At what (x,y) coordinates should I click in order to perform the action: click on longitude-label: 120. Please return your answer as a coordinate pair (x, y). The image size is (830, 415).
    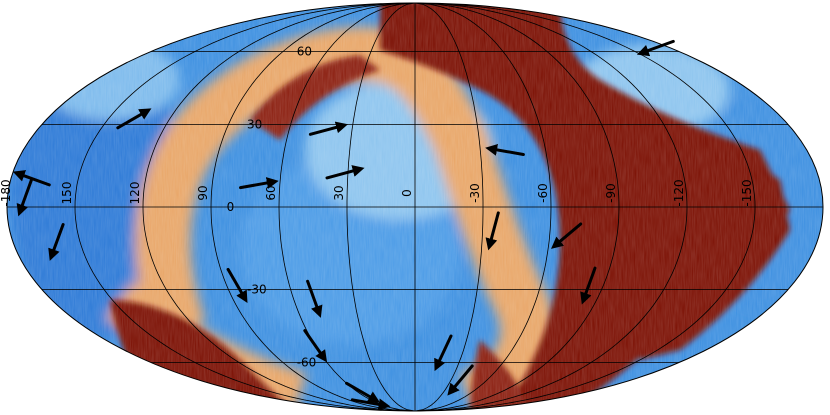
    Looking at the image, I should click on (135, 193).